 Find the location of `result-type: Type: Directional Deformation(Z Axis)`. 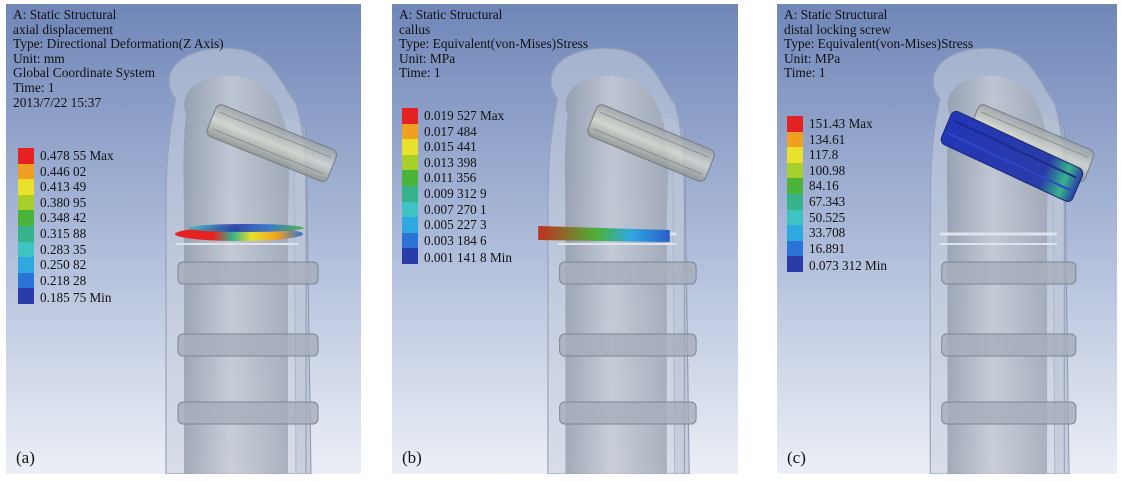

result-type: Type: Directional Deformation(Z Axis) is located at coordinates (118, 44).